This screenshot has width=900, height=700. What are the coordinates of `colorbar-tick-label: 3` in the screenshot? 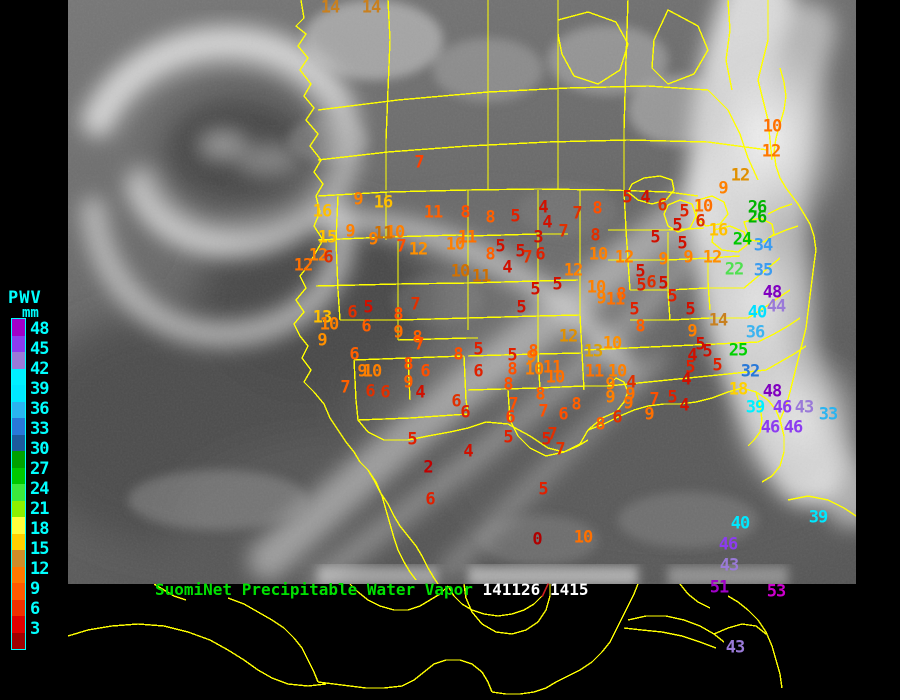 It's located at (35, 629).